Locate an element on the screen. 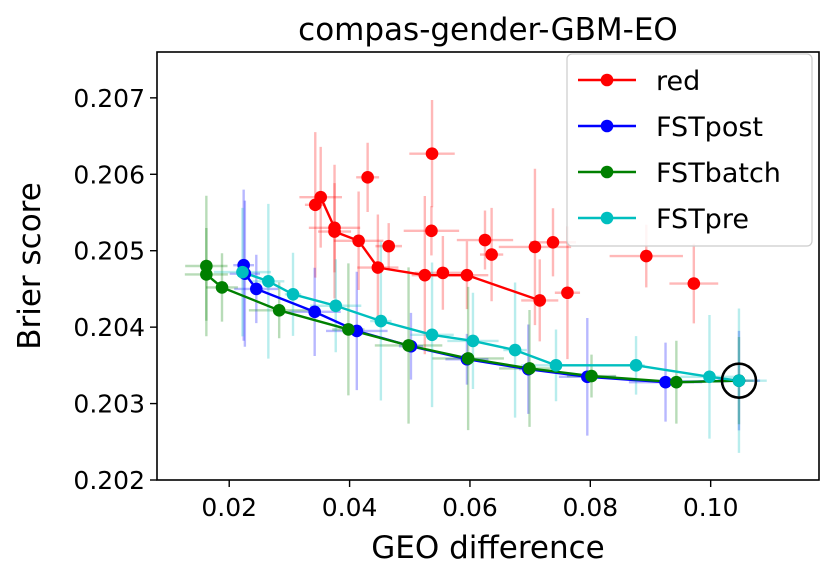 The width and height of the screenshot is (831, 580). x-tick-label: 0.02 is located at coordinates (229, 507).